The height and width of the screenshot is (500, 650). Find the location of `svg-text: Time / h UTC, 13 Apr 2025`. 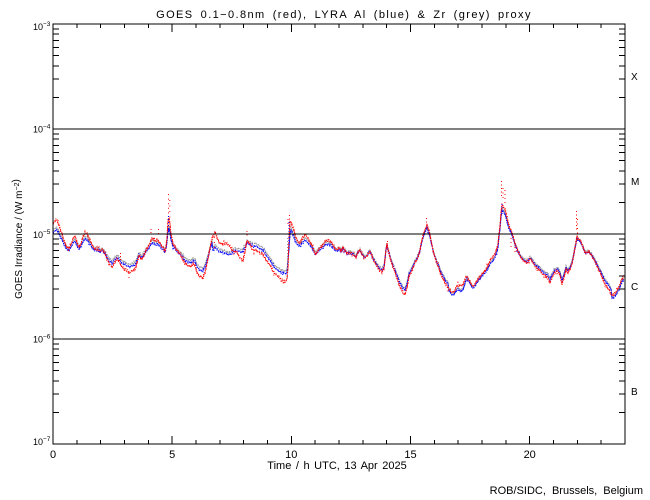

svg-text: Time / h UTC, 13 Apr 2025 is located at coordinates (336, 466).